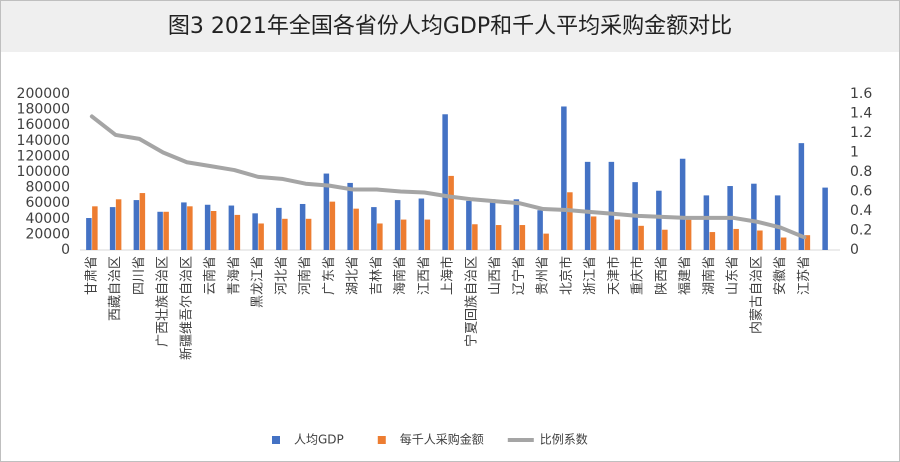 The image size is (900, 462). I want to click on x-tick-label: 宁夏回族自治区, so click(471, 301).